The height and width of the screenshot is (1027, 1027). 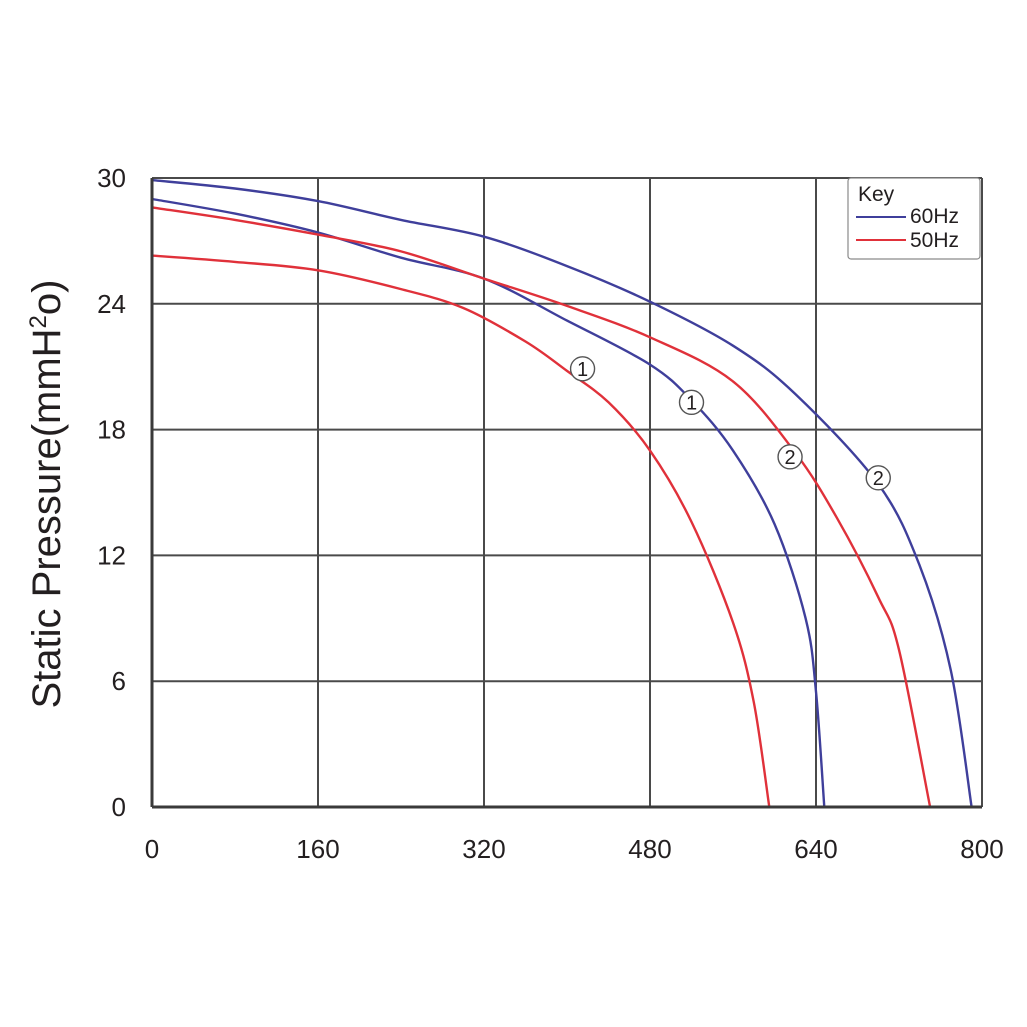 I want to click on curve-marker-2-60hz: 2, so click(x=878, y=478).